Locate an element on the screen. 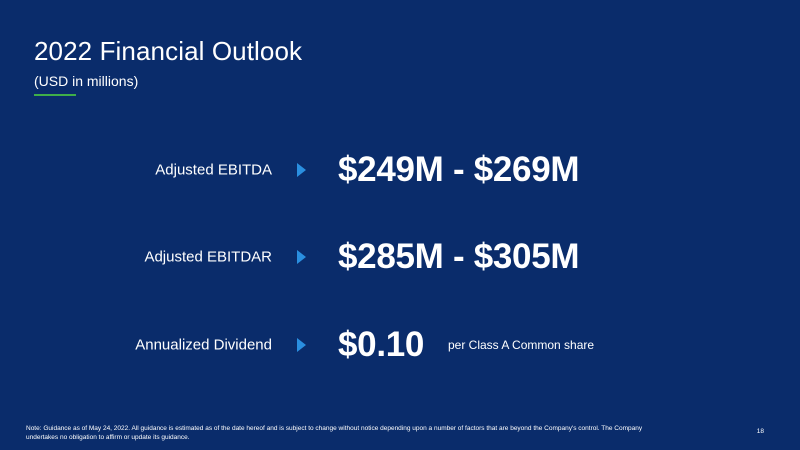 Image resolution: width=800 pixels, height=450 pixels. outlook-row-ebitda: Adjusted EBITDA $249M - $269M is located at coordinates (400, 170).